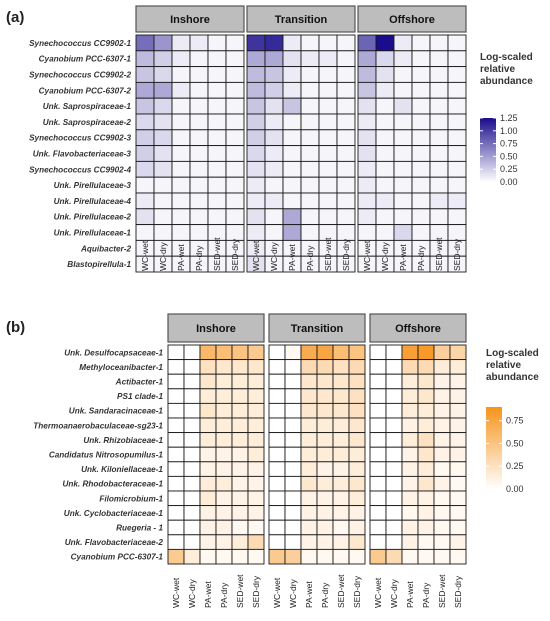 The width and height of the screenshot is (550, 621). Describe the element at coordinates (99, 264) in the screenshot. I see `row-label: Blastopirellula-1` at that location.